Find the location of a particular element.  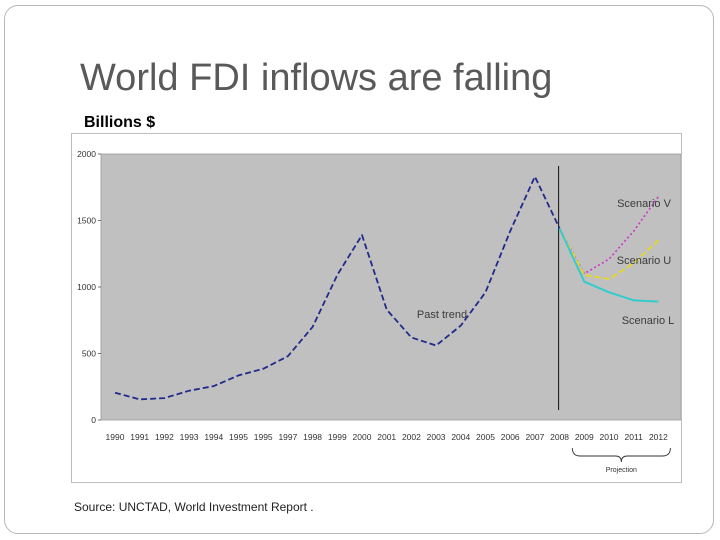

y-tick-label: 2000 is located at coordinates (86, 154).